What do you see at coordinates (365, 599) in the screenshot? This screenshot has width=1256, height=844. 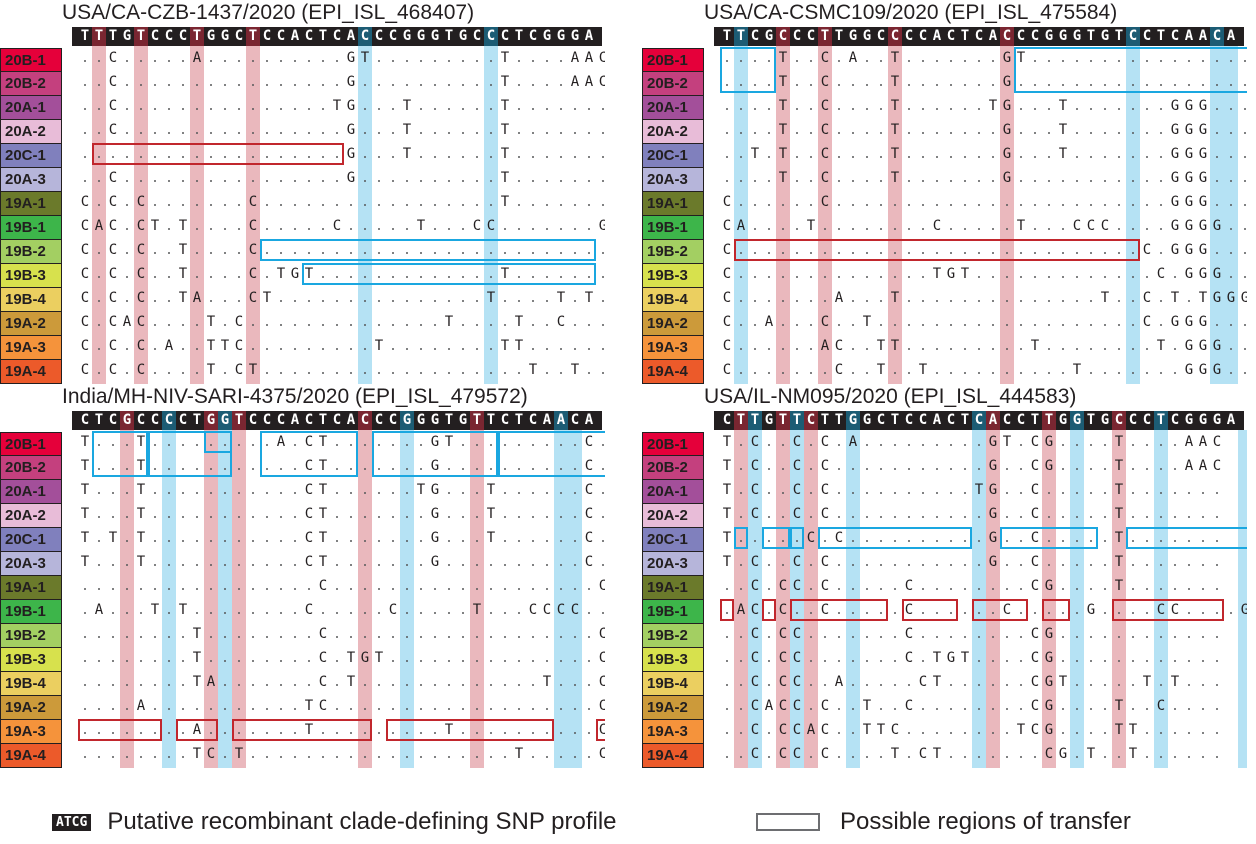 I see `highlight-band-red` at bounding box center [365, 599].